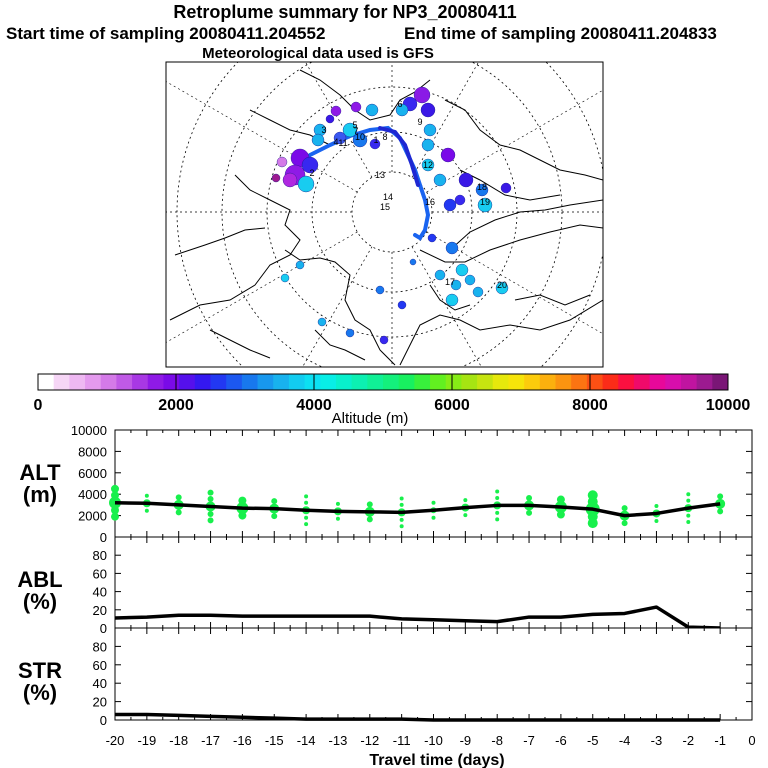 The height and width of the screenshot is (768, 768). I want to click on x-tick-label: -13, so click(338, 740).